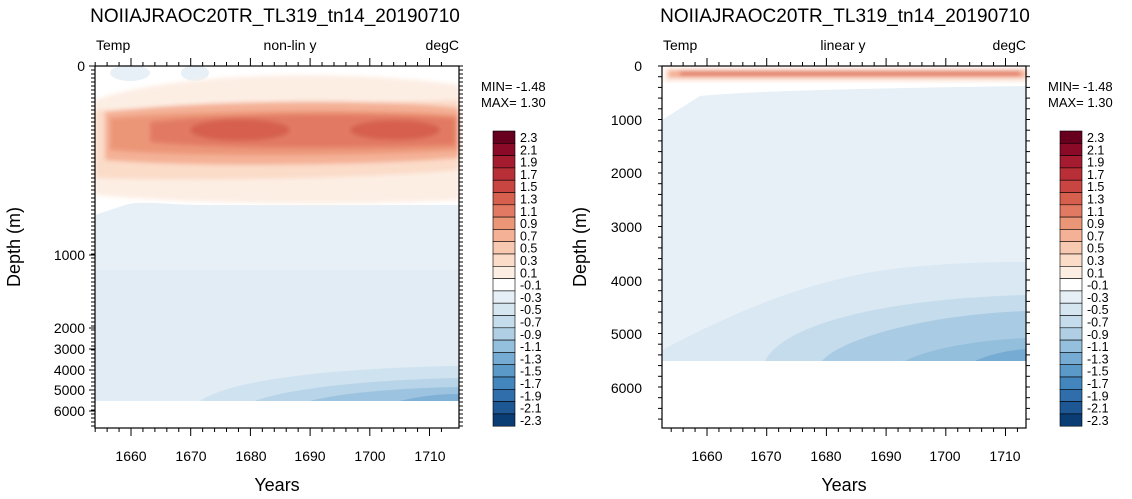 The height and width of the screenshot is (499, 1132). Describe the element at coordinates (845, 16) in the screenshot. I see `right-title: NOIIAJRAOC20TR_TL319_tn14_20190710` at that location.